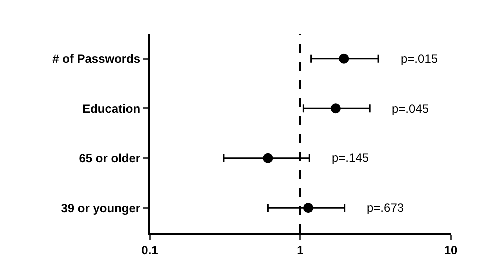  Describe the element at coordinates (110, 159) in the screenshot. I see `y-tick-label: 65 or older` at that location.